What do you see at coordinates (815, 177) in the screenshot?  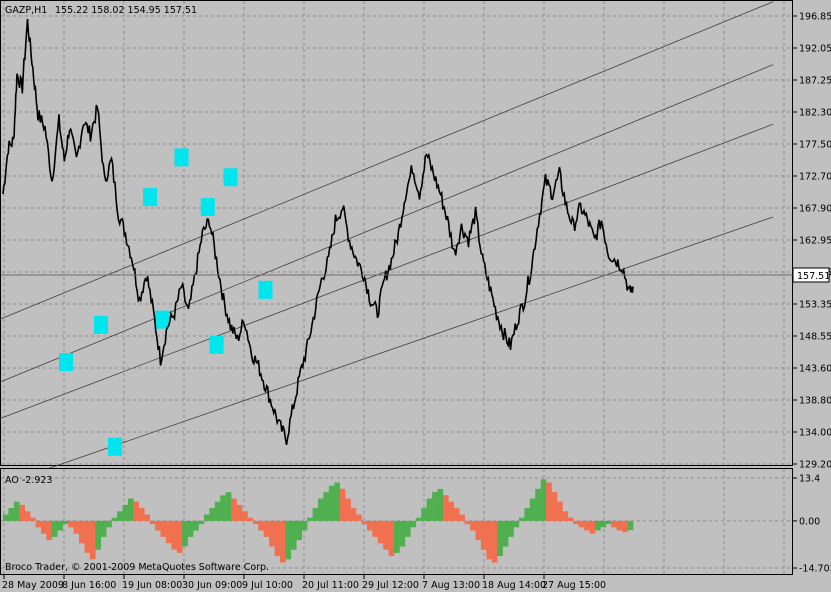 I see `price-tick-label: 172.70` at bounding box center [815, 177].